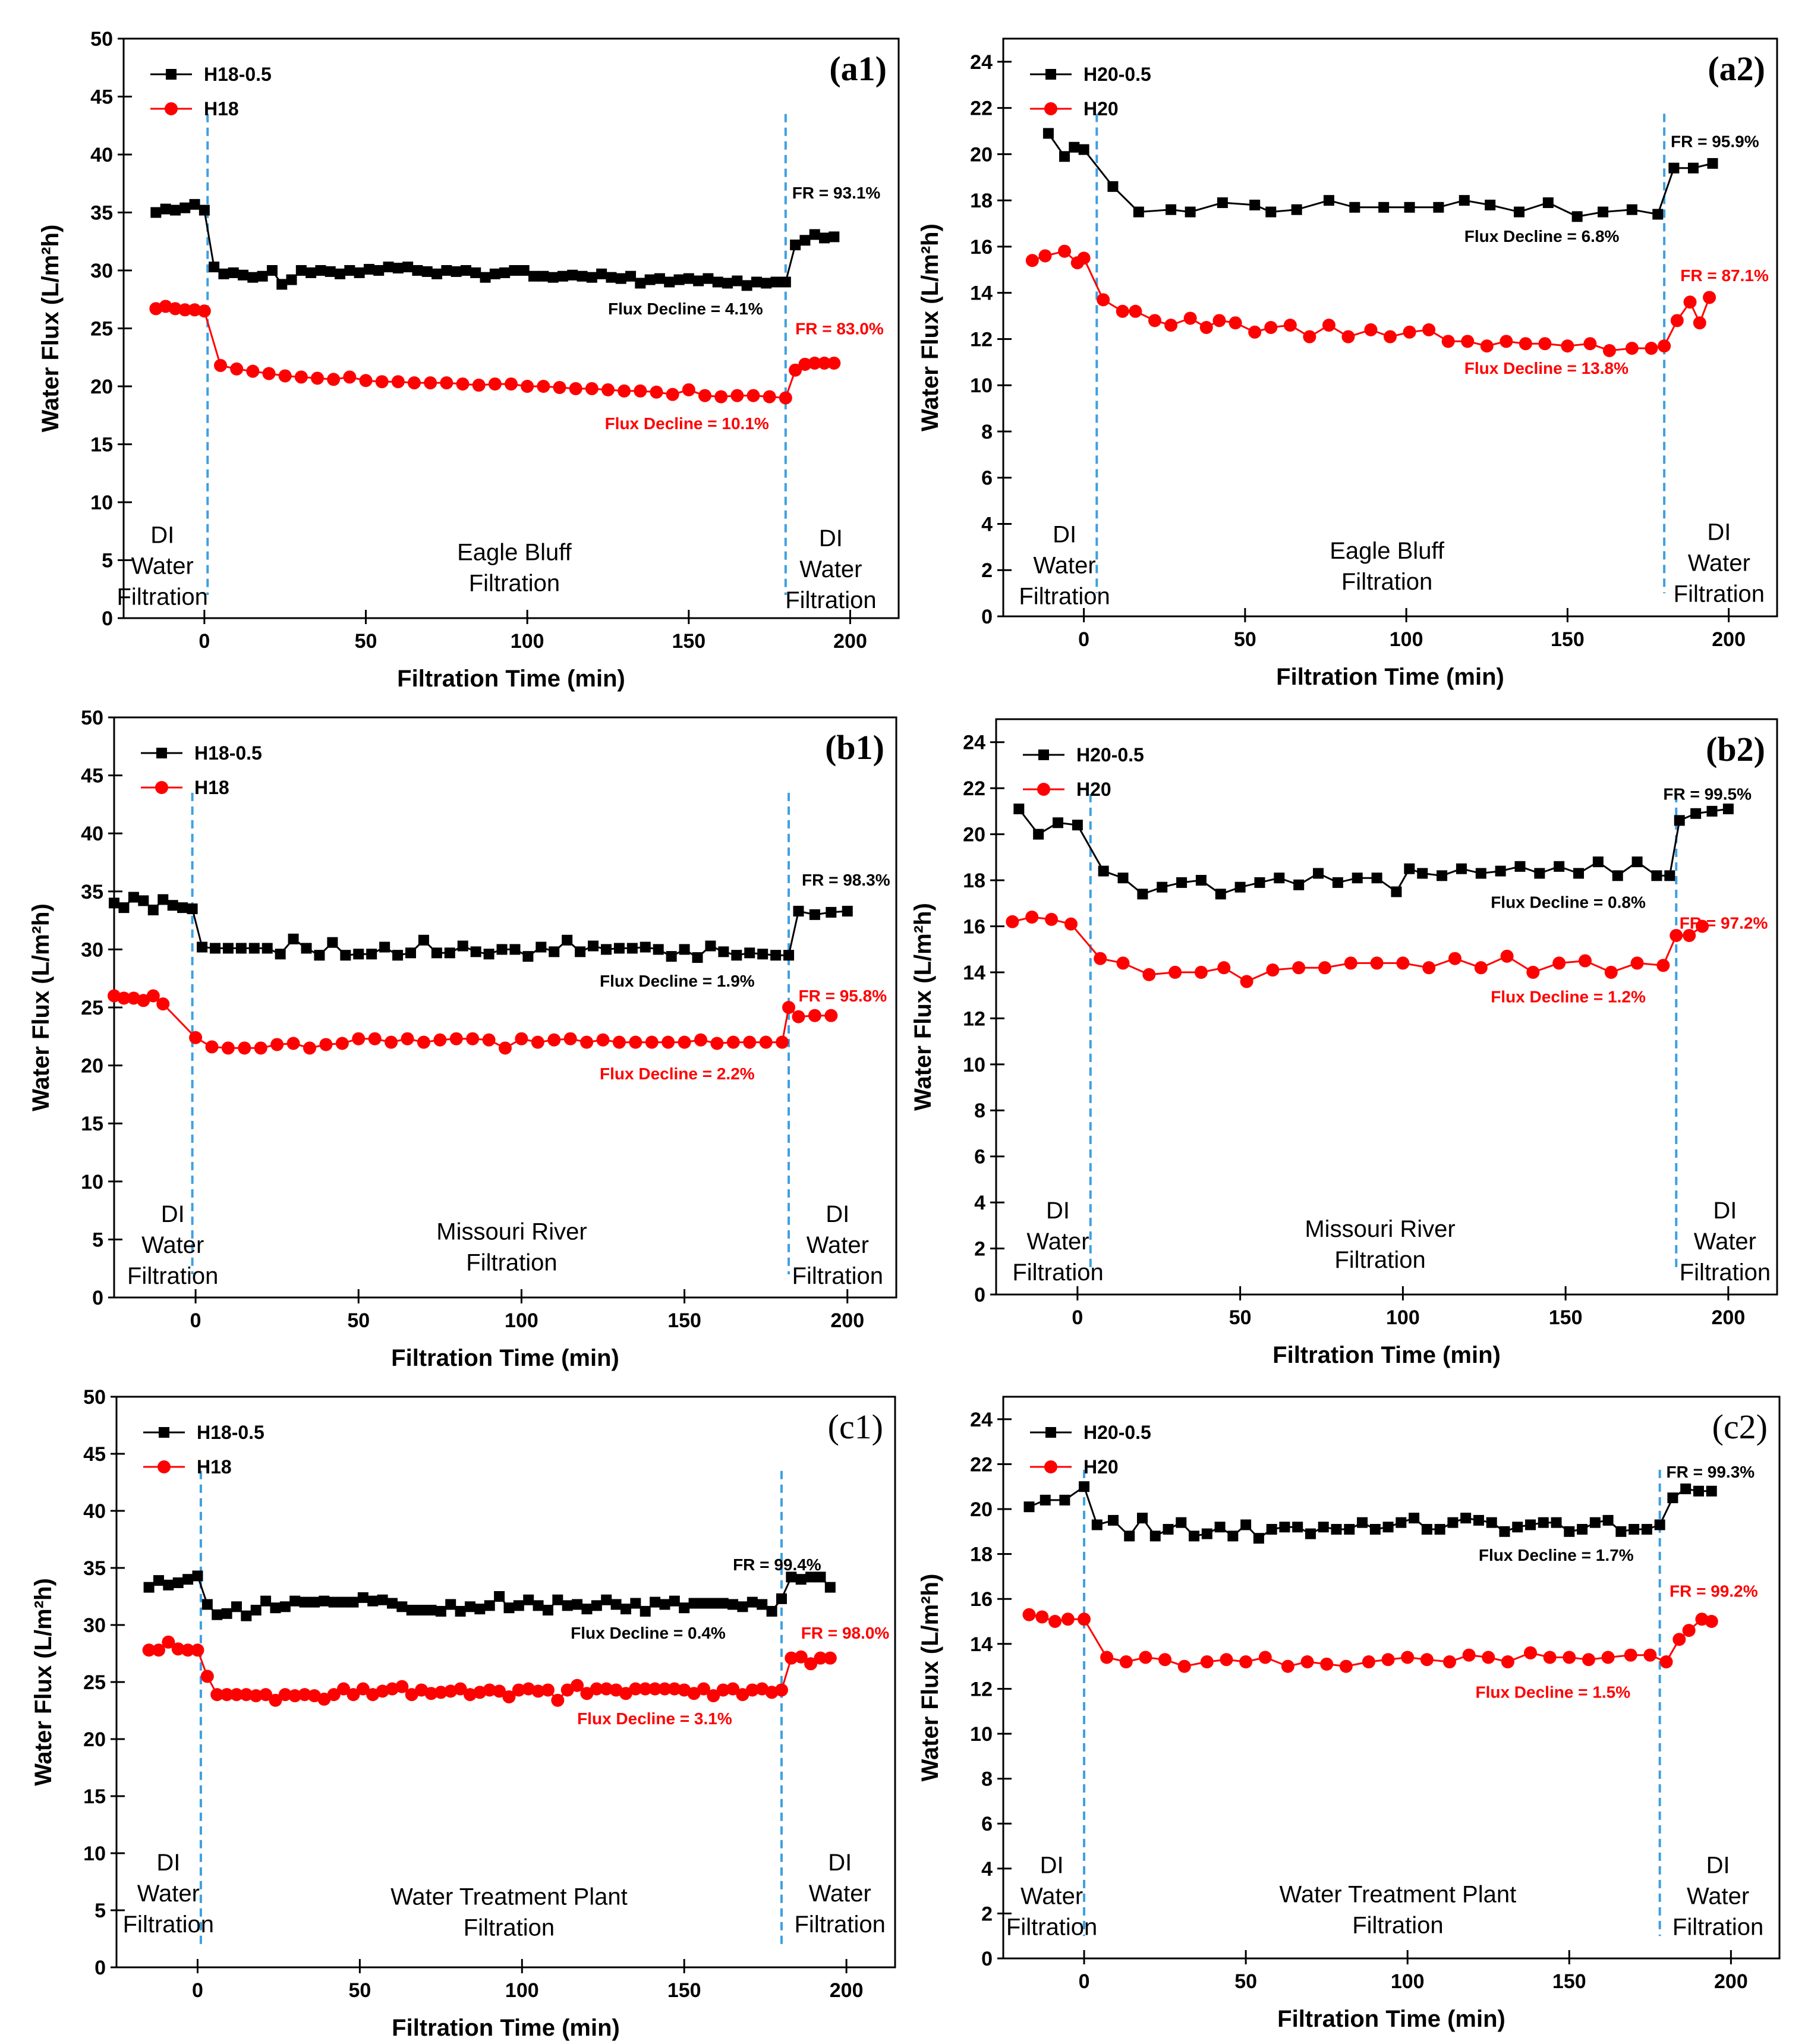 This screenshot has height=2044, width=1808. Describe the element at coordinates (1731, 1982) in the screenshot. I see `x-tick-label: 200` at that location.